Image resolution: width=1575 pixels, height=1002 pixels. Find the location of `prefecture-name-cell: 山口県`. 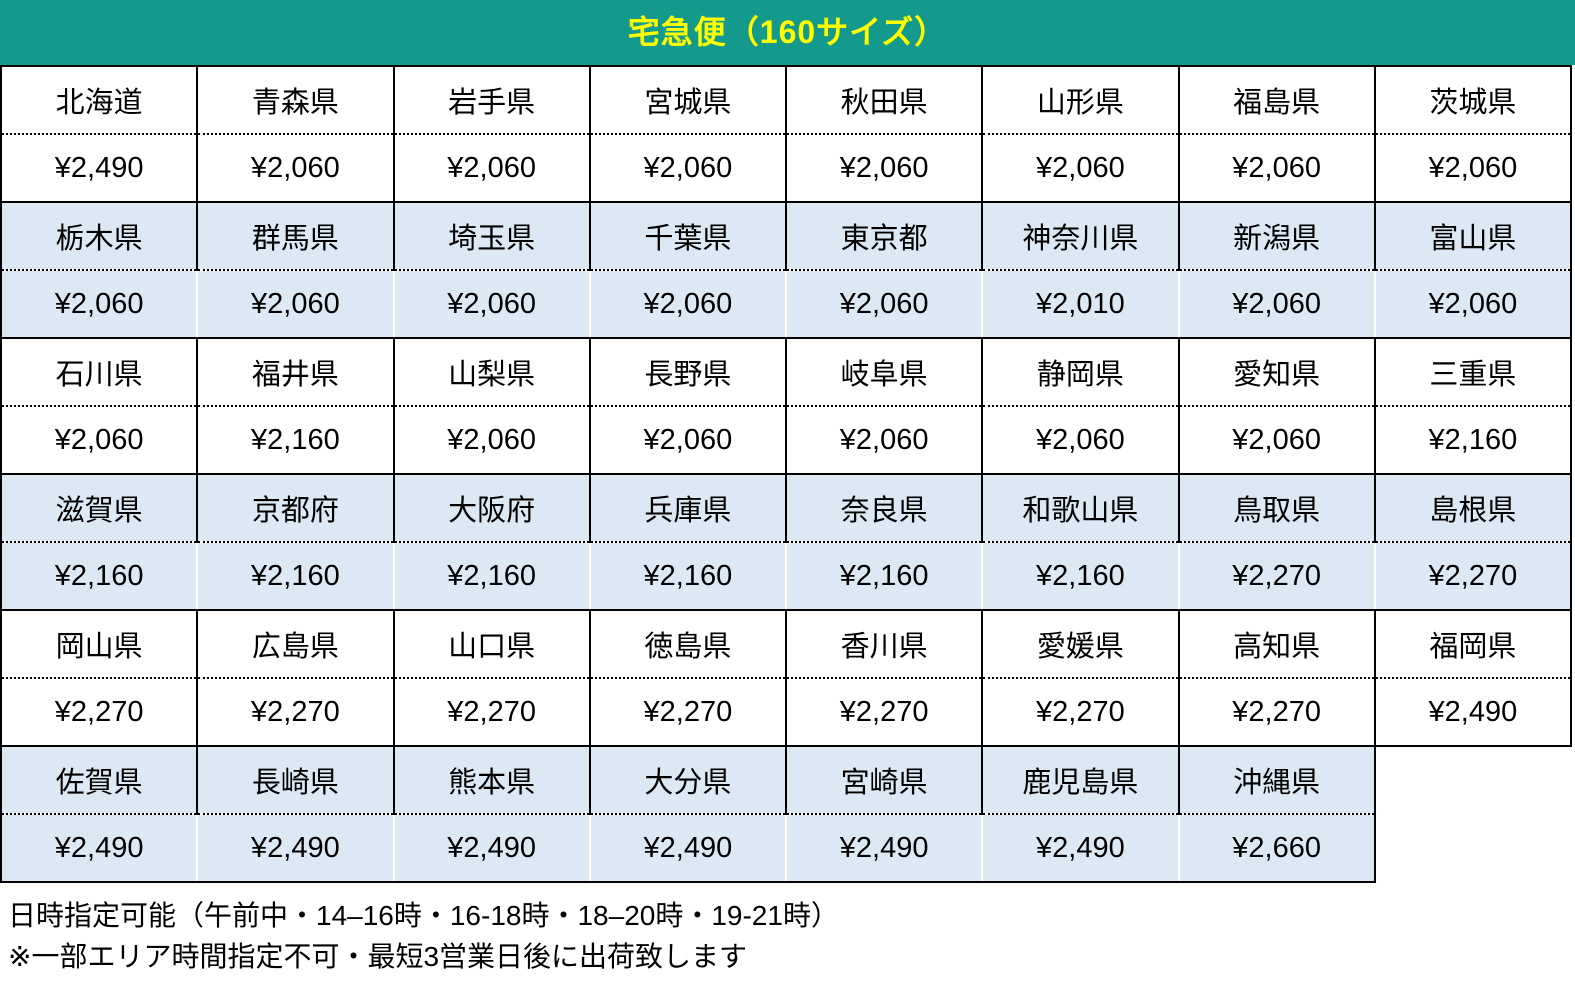

prefecture-name-cell: 山口県 is located at coordinates (492, 644).